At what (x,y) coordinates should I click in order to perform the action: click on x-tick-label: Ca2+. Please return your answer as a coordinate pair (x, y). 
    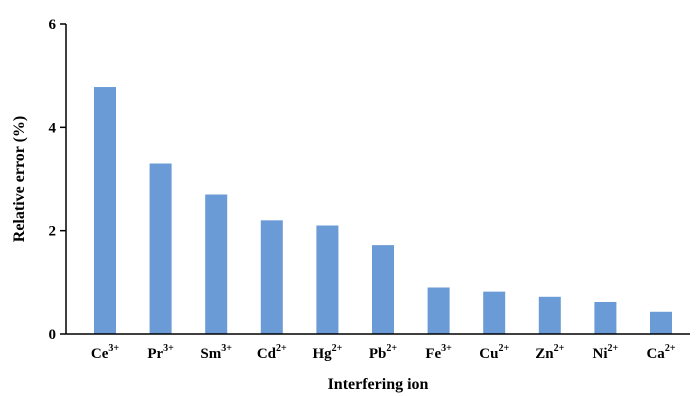
    Looking at the image, I should click on (660, 352).